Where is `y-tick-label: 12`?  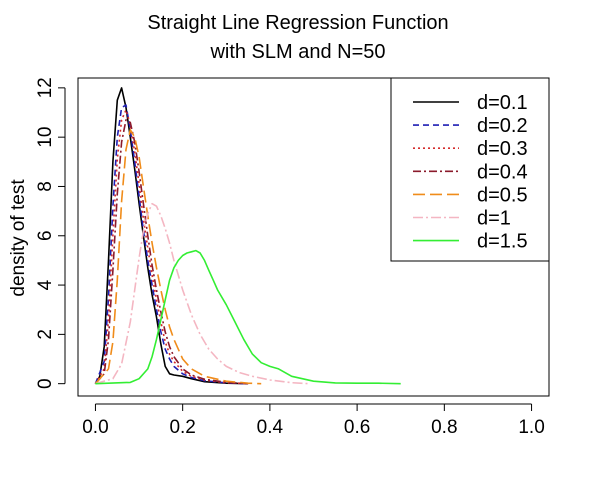 y-tick-label: 12 is located at coordinates (45, 87).